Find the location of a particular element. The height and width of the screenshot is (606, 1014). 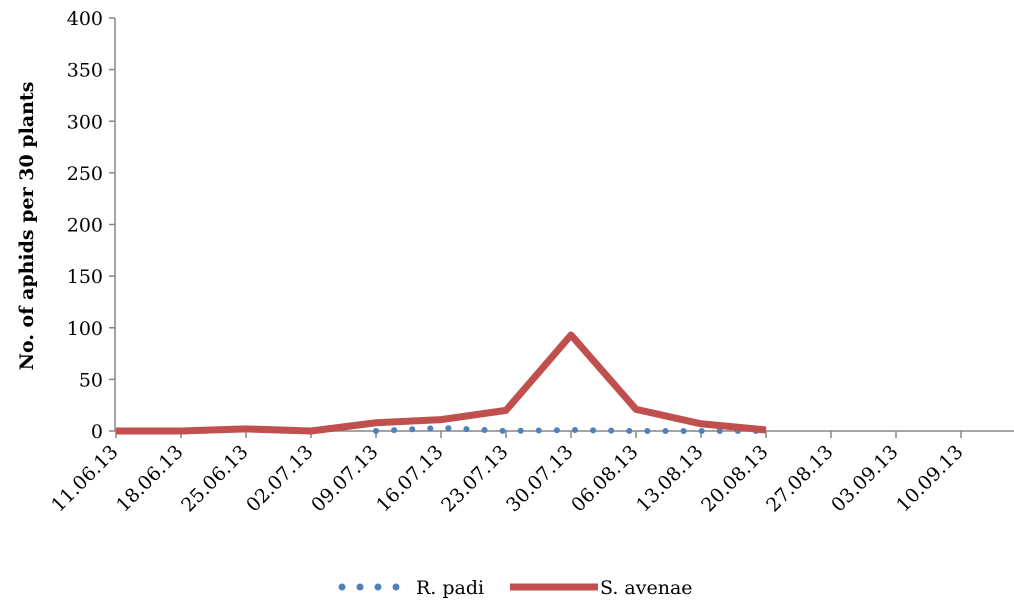

y-axis-title: No. of aphids per 30 plants is located at coordinates (27, 226).